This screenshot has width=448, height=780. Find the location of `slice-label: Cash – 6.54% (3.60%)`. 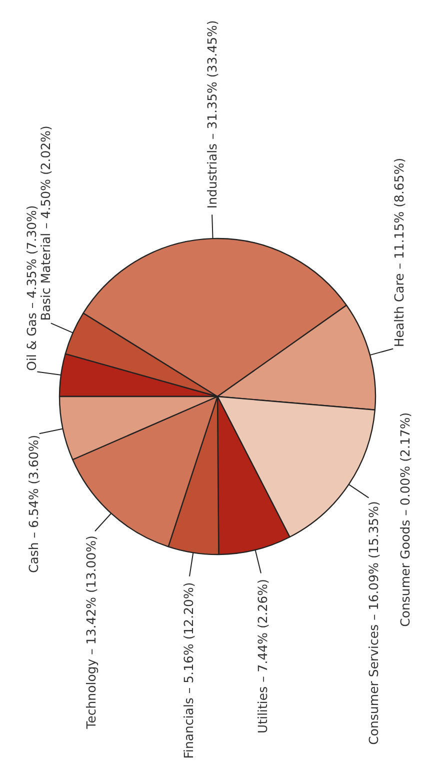

slice-label: Cash – 6.54% (3.60%) is located at coordinates (33, 504).